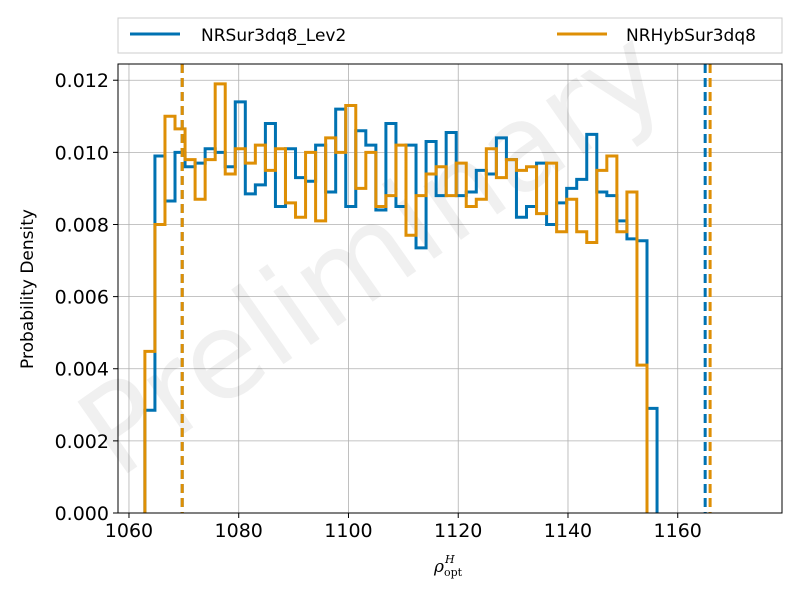  Describe the element at coordinates (82, 153) in the screenshot. I see `y-tick-label: 0.010` at that location.